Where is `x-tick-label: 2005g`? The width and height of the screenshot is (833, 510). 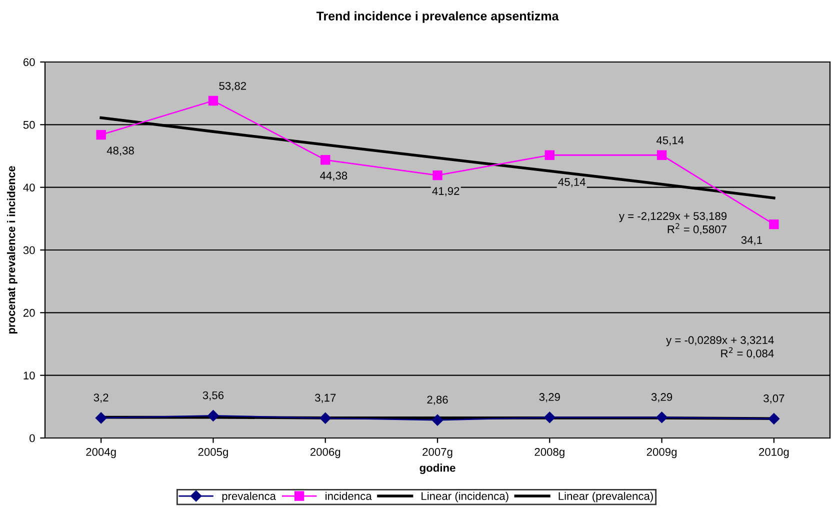
x-tick-label: 2005g is located at coordinates (213, 453).